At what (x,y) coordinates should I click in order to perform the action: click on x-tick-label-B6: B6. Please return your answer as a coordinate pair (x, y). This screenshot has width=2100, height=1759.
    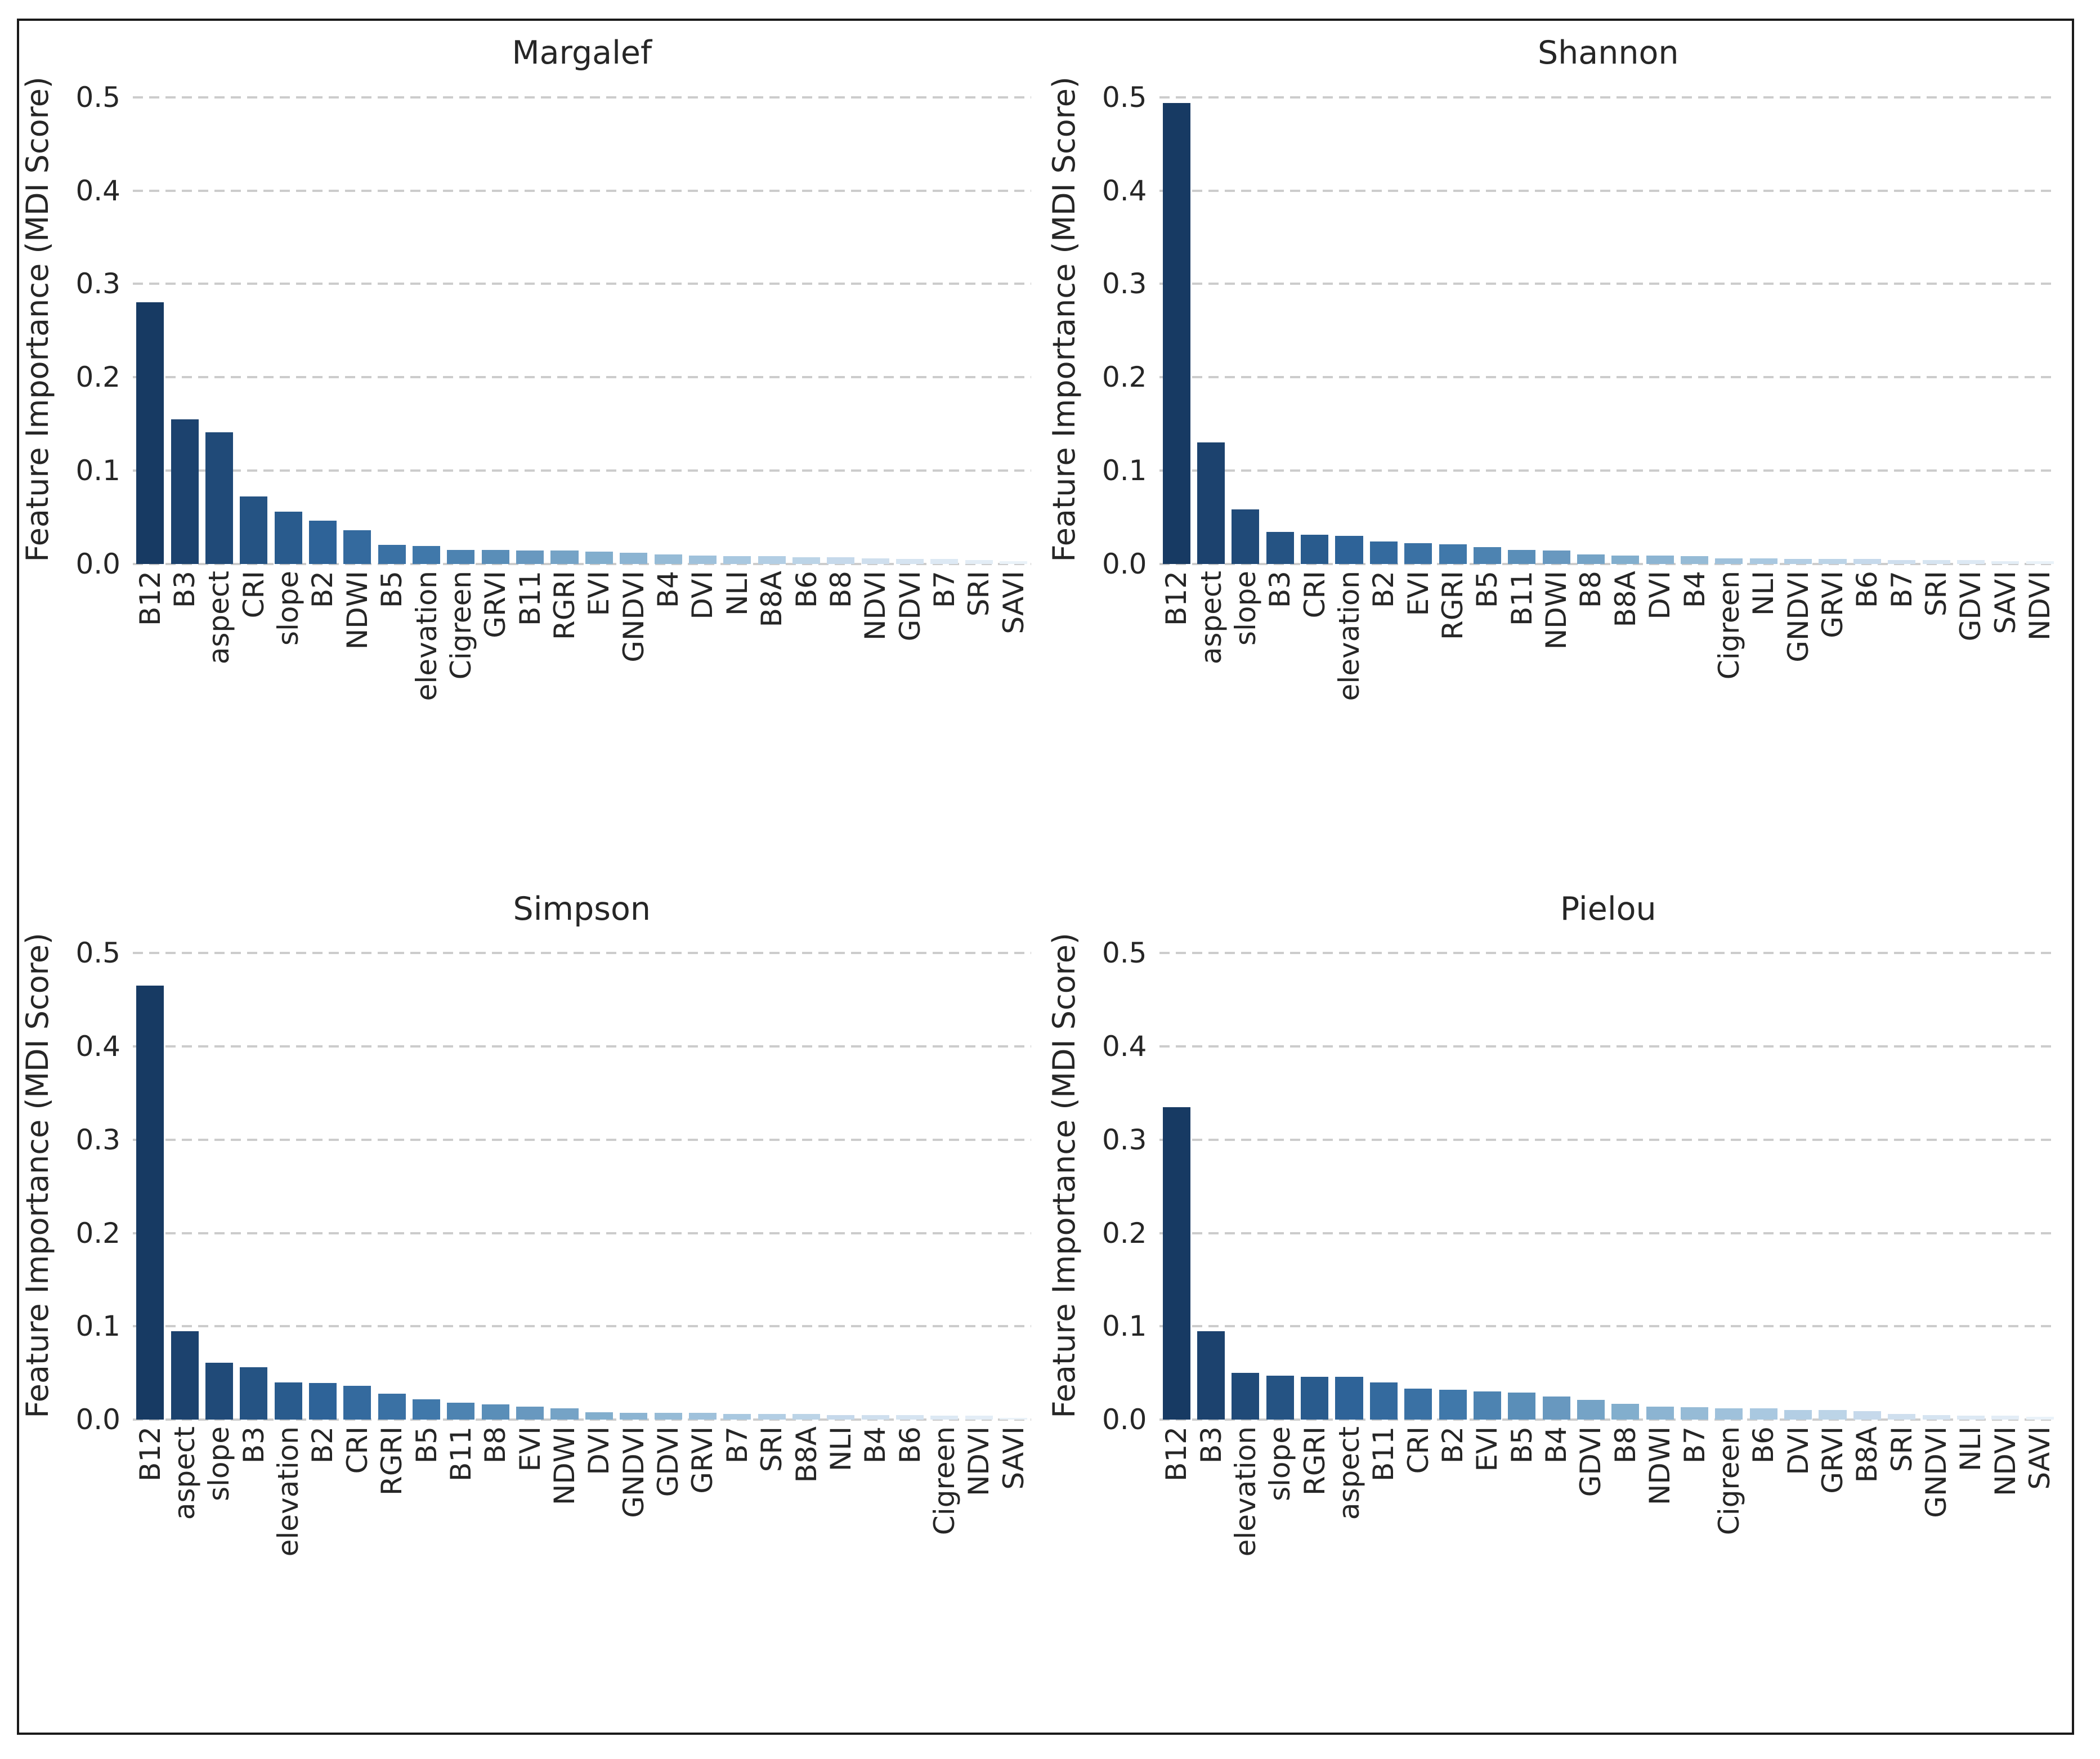
    Looking at the image, I should click on (806, 589).